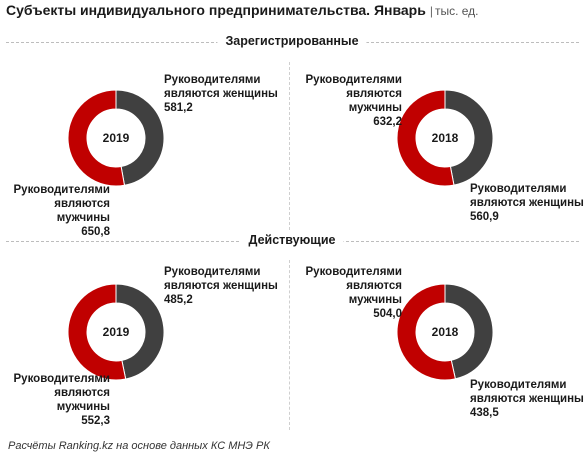  Describe the element at coordinates (292, 240) in the screenshot. I see `section-title-active: Действующие` at that location.